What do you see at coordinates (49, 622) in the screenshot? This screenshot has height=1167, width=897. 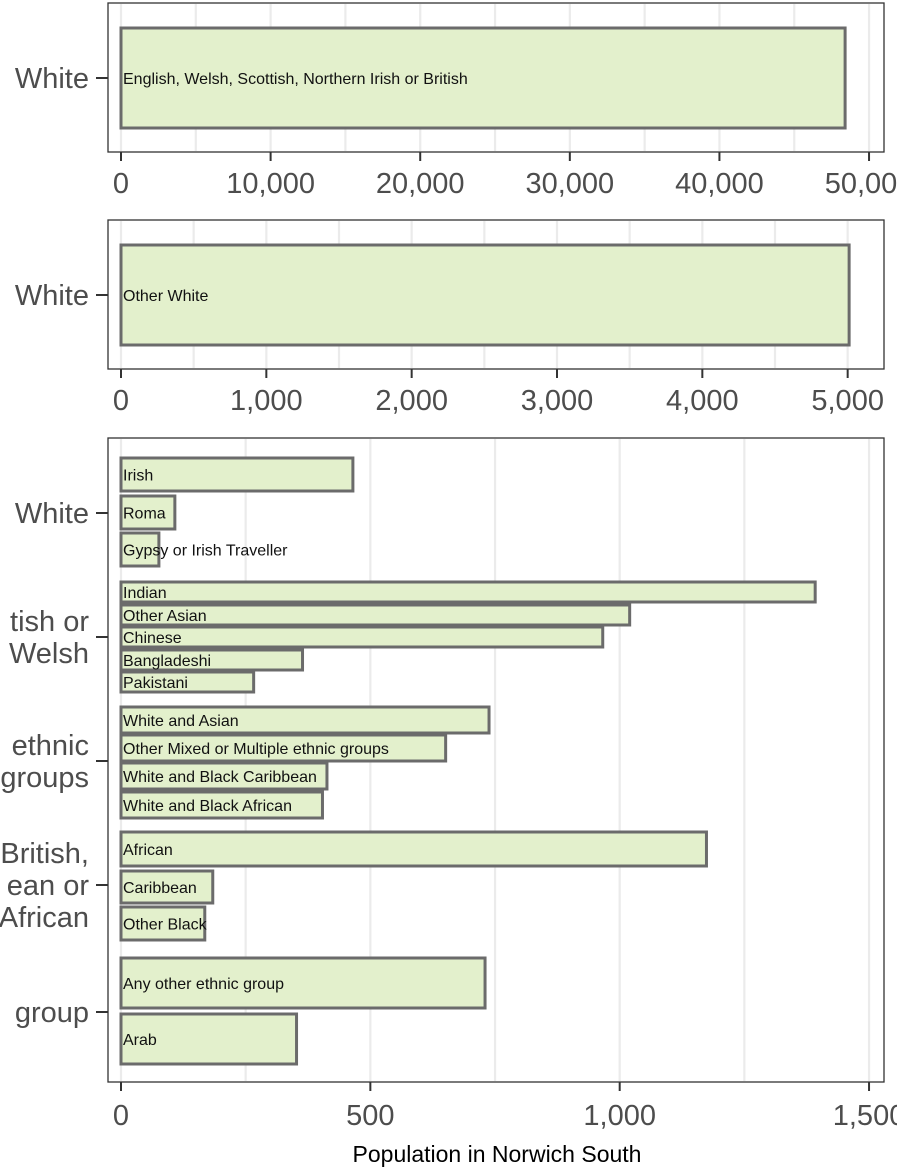 I see `y-tick-label: tish or` at bounding box center [49, 622].